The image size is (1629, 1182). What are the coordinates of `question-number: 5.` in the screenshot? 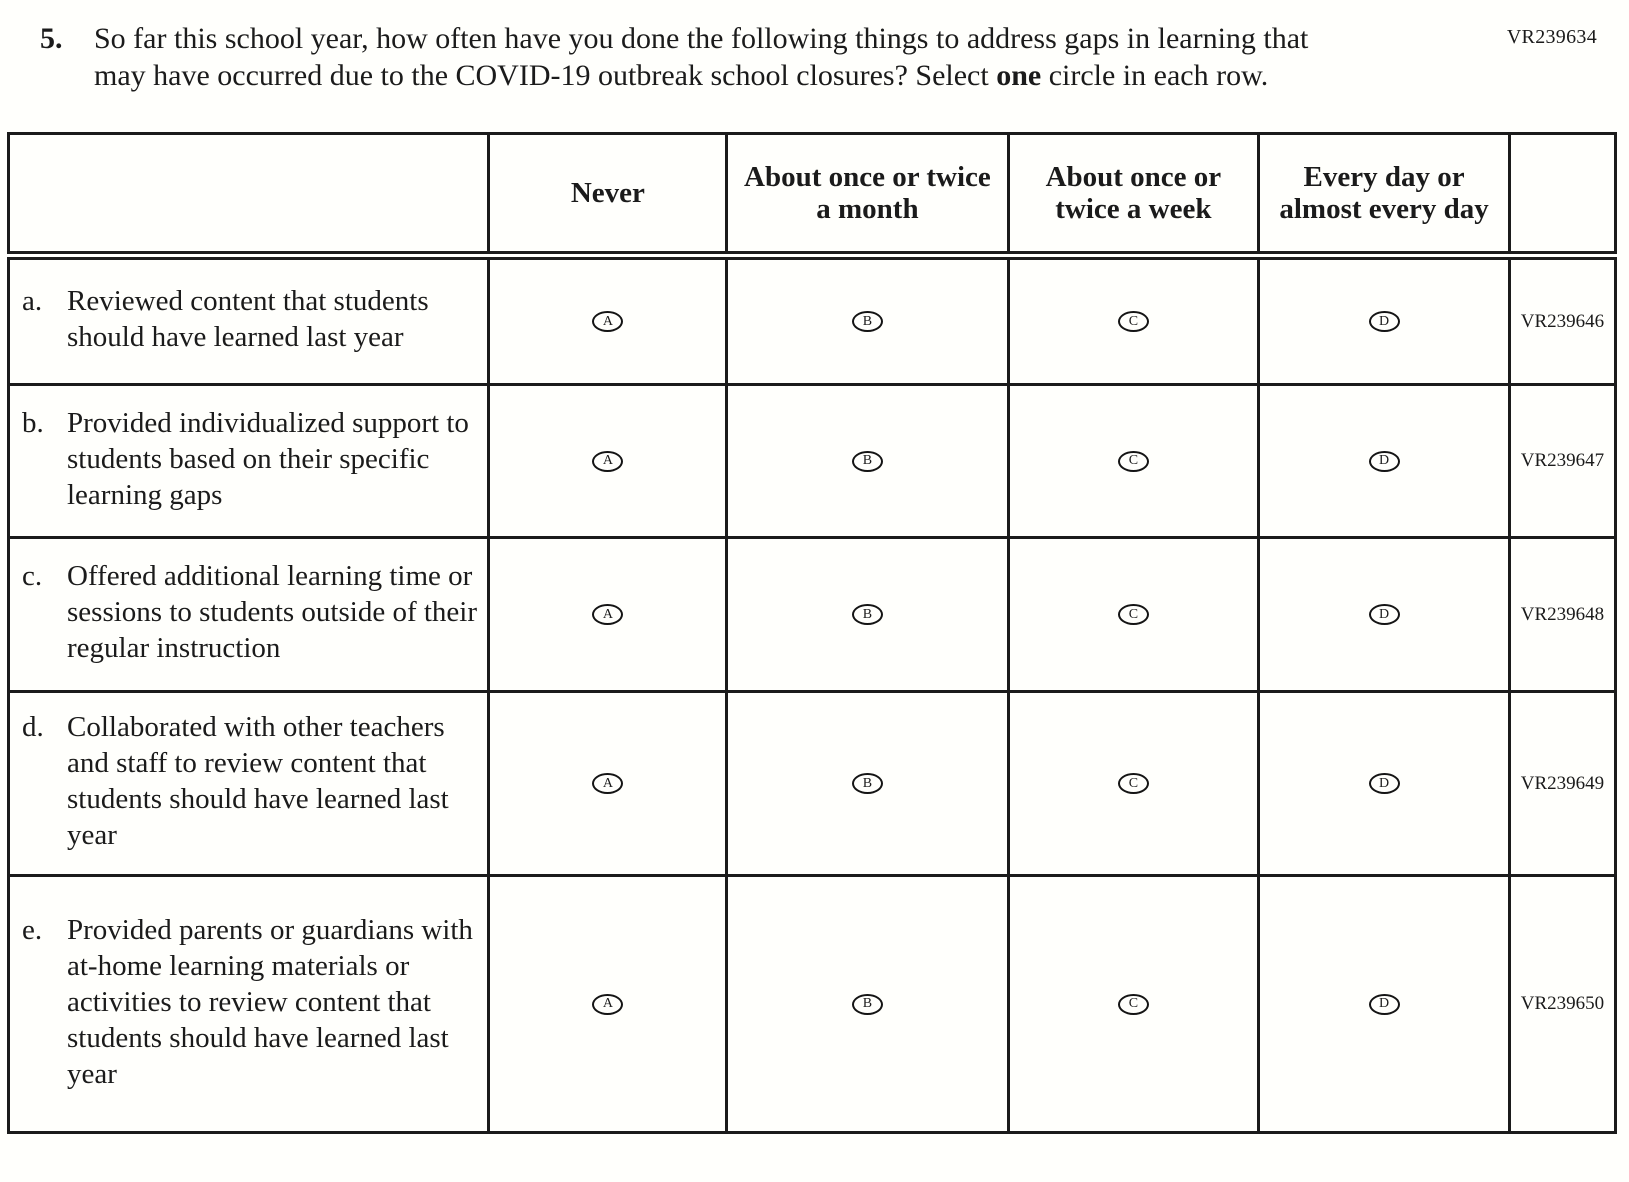 It's located at (51, 38).